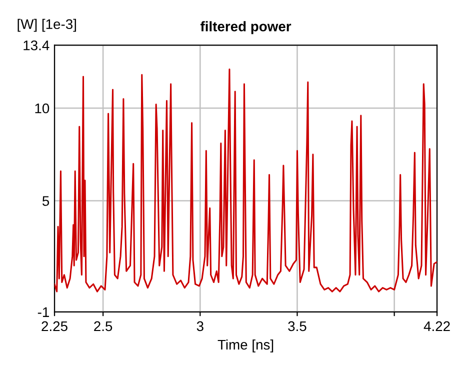  I want to click on y-tick-label: 10, so click(42, 108).